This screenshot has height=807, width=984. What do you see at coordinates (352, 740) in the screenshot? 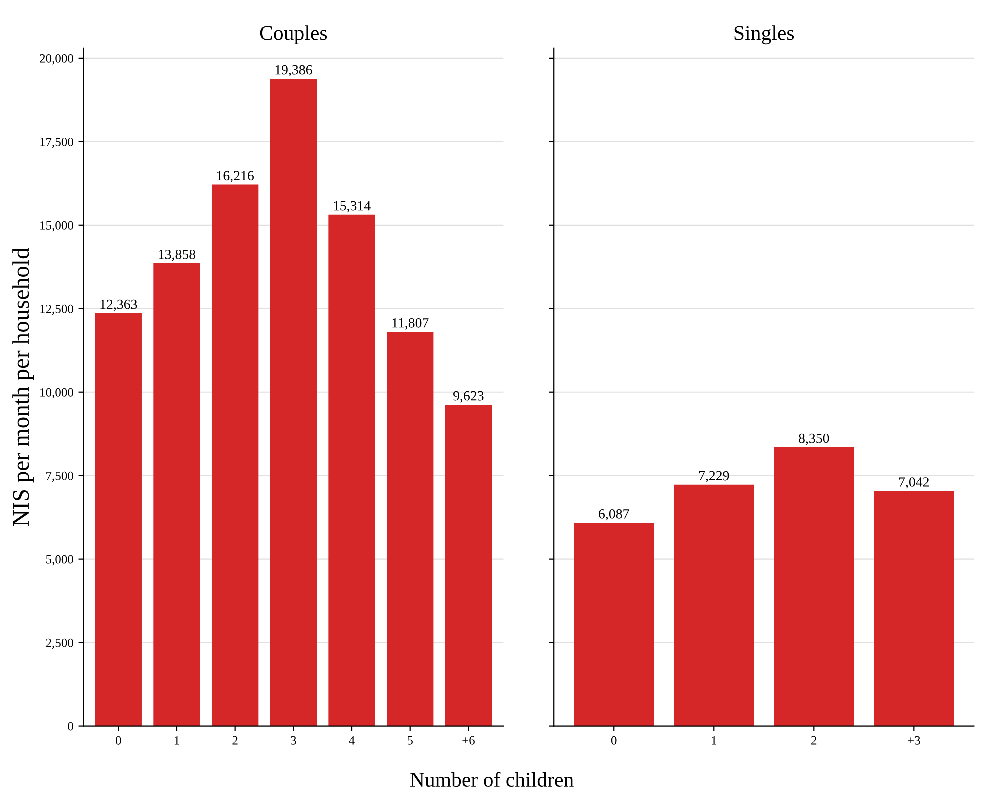
I see `x-tick-label: 4` at bounding box center [352, 740].